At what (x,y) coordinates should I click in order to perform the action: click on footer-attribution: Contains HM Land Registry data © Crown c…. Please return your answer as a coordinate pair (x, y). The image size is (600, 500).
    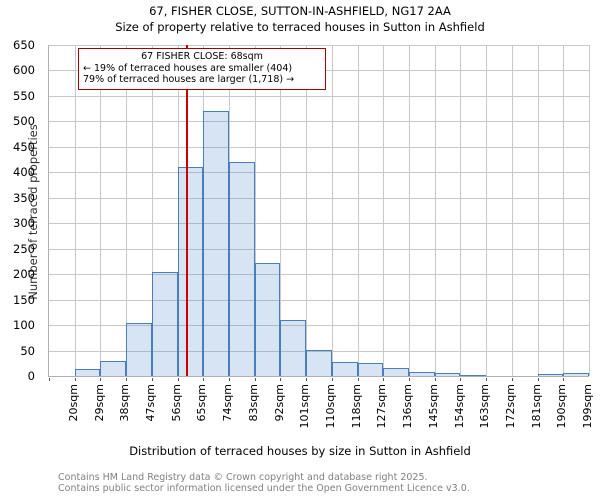
    Looking at the image, I should click on (328, 483).